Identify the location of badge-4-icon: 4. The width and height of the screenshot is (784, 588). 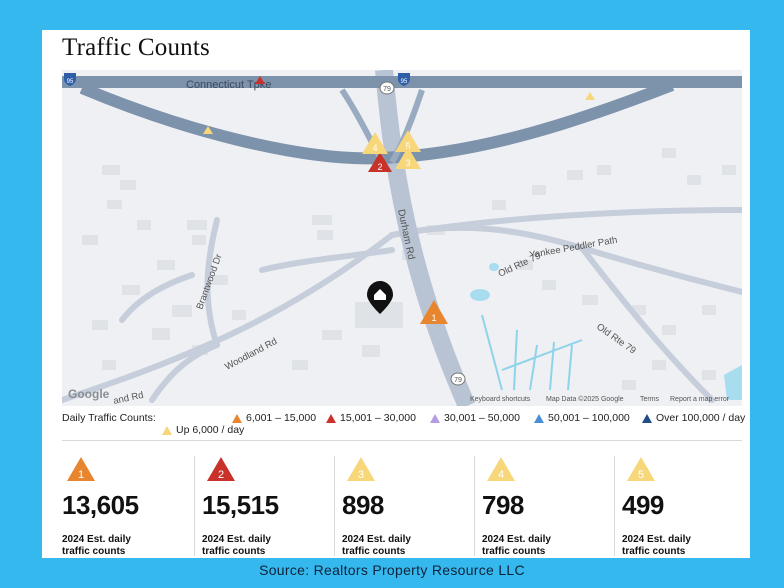
(501, 469).